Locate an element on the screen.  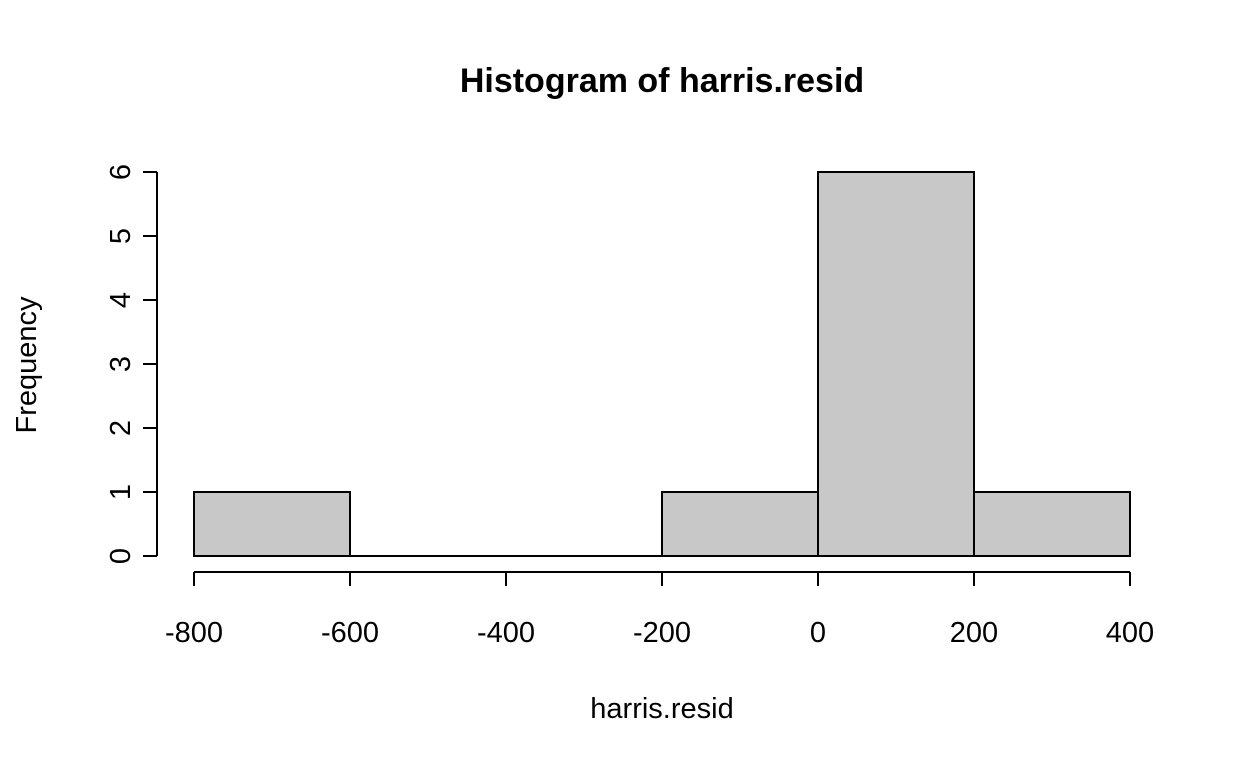
y-tick-label-5: 5 is located at coordinates (121, 236).